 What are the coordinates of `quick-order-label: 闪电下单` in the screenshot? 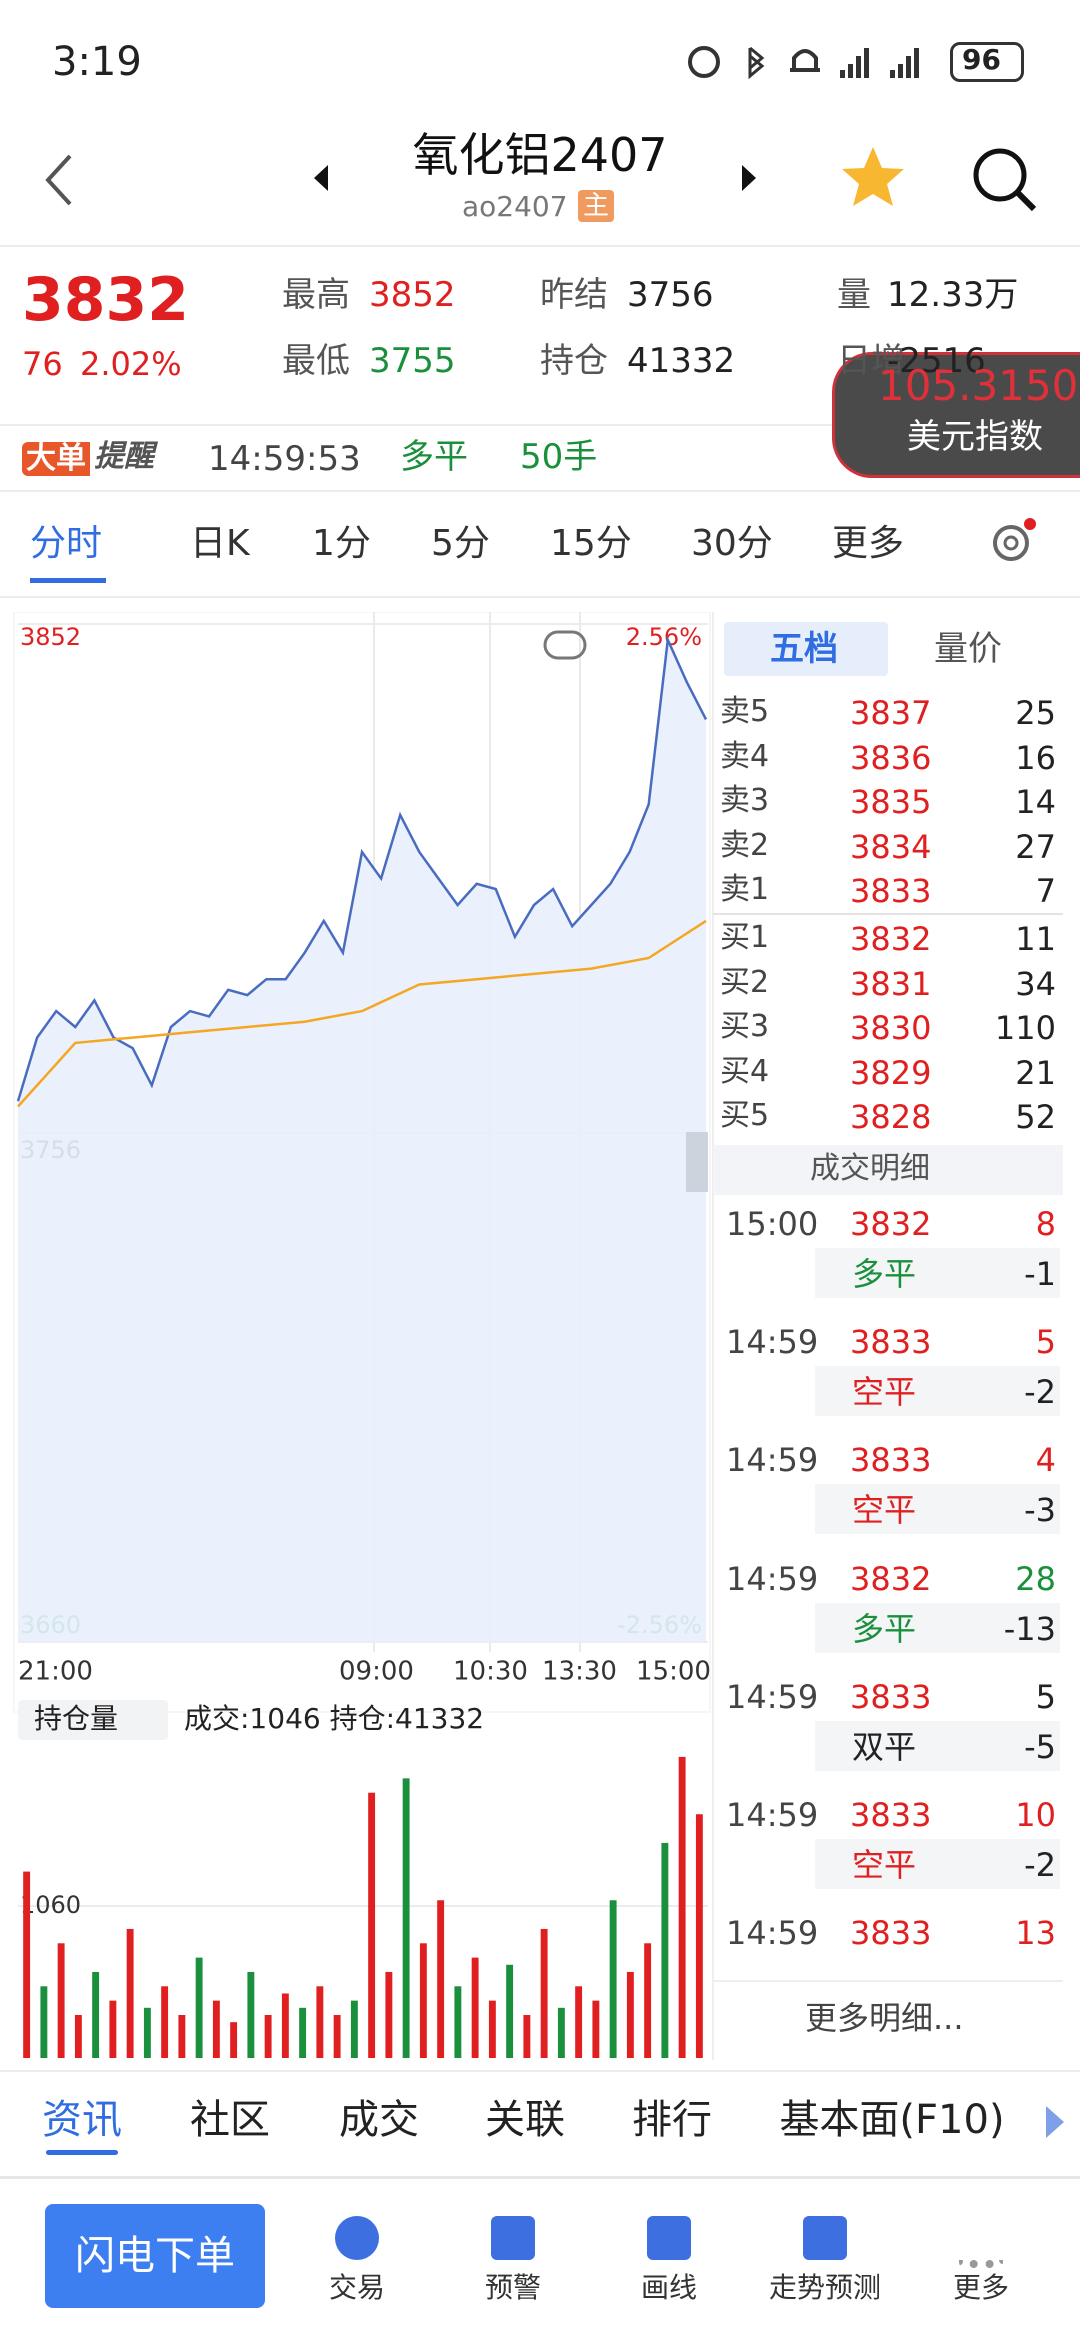 It's located at (155, 2256).